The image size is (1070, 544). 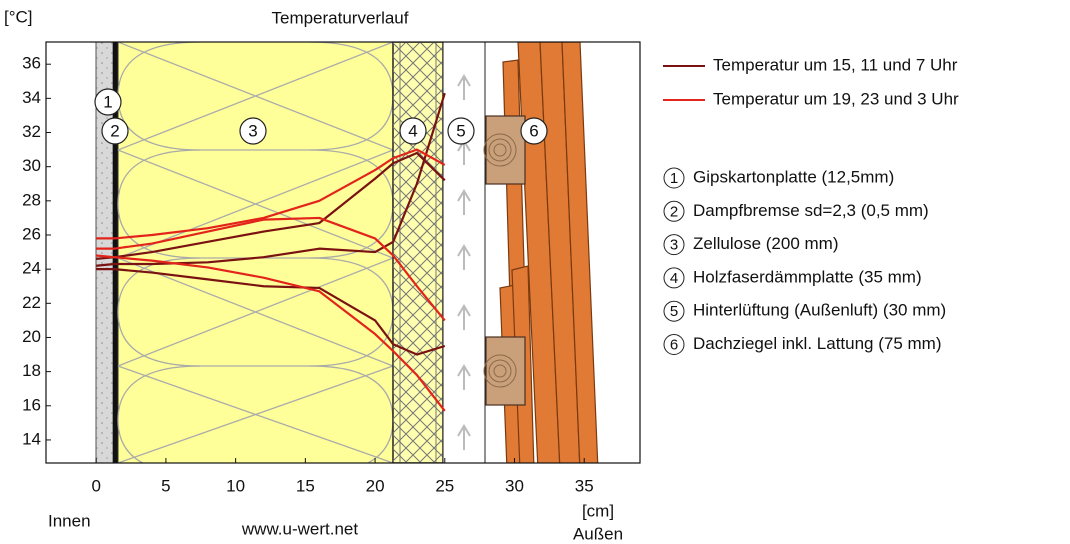 What do you see at coordinates (31, 268) in the screenshot?
I see `y-tick-label: 24` at bounding box center [31, 268].